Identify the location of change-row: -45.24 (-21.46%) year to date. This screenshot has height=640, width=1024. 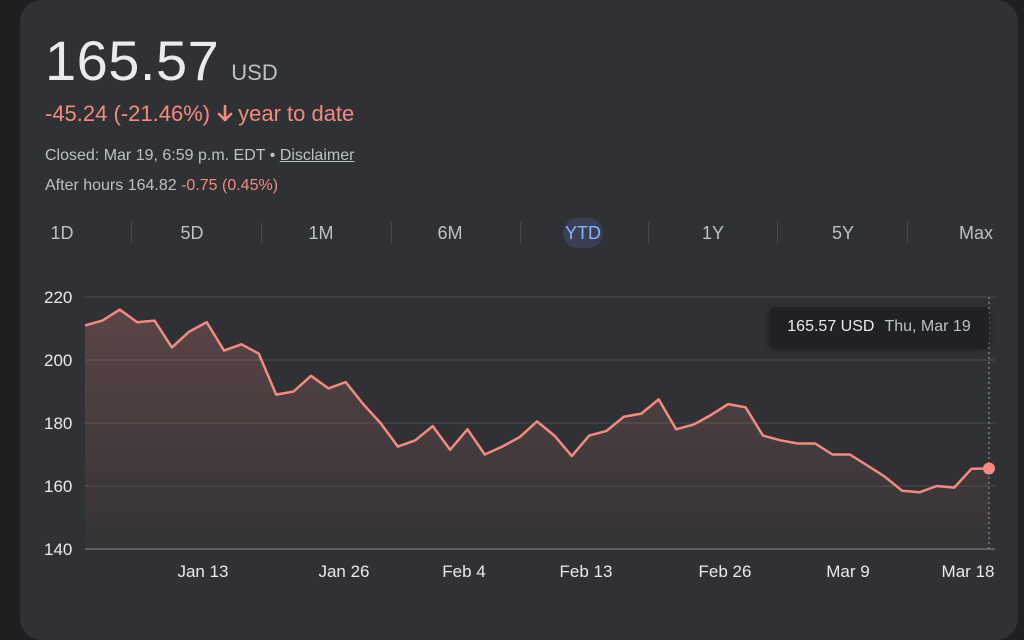
(199, 114).